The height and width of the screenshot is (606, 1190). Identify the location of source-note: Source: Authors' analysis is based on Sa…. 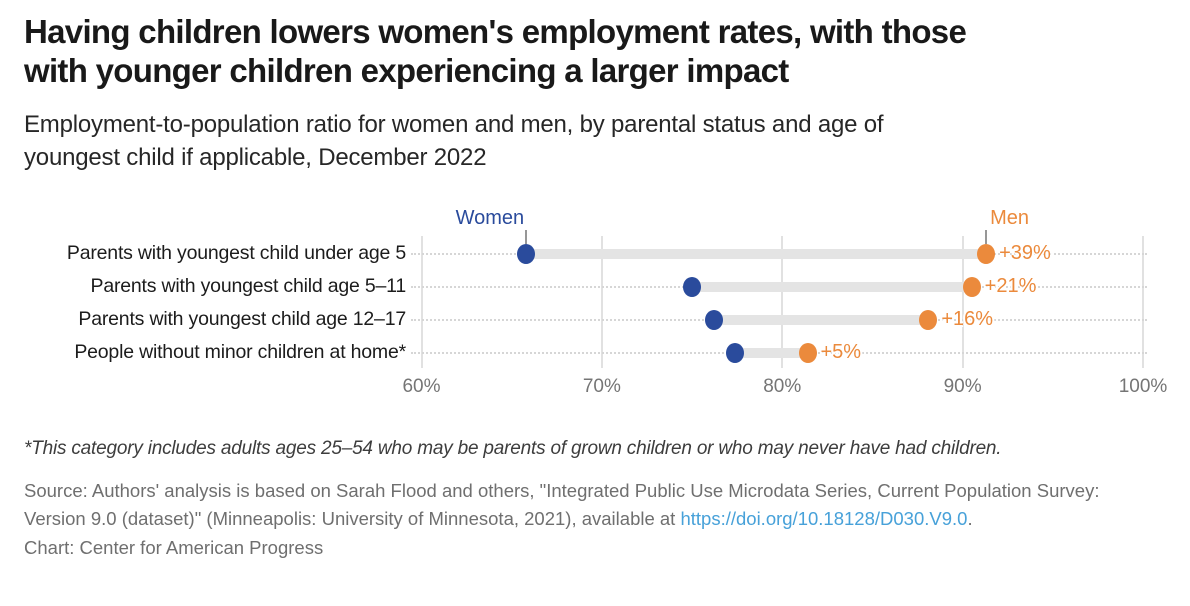
(599, 505).